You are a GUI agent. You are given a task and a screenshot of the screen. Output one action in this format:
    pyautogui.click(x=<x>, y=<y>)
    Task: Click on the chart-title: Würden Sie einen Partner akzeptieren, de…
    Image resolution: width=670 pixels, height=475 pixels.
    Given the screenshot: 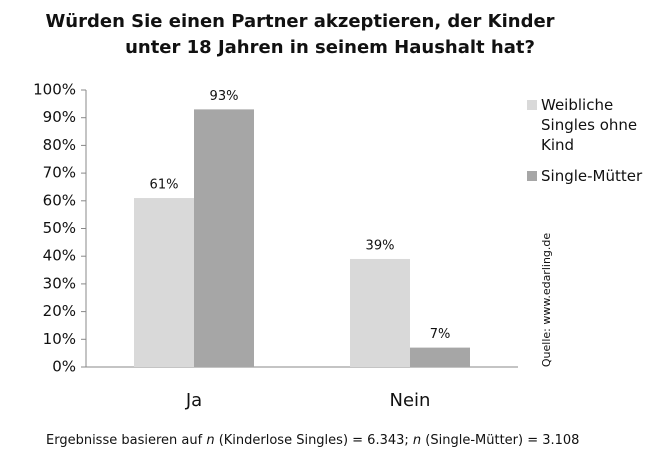 What is the action you would take?
    pyautogui.click(x=299, y=21)
    